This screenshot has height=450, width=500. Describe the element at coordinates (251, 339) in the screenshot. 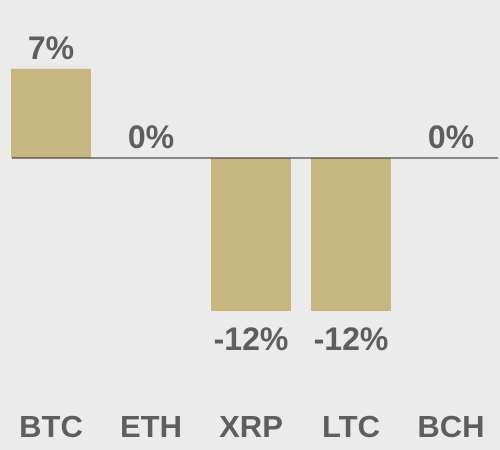

I see `value-label-xrp: -12%` at that location.